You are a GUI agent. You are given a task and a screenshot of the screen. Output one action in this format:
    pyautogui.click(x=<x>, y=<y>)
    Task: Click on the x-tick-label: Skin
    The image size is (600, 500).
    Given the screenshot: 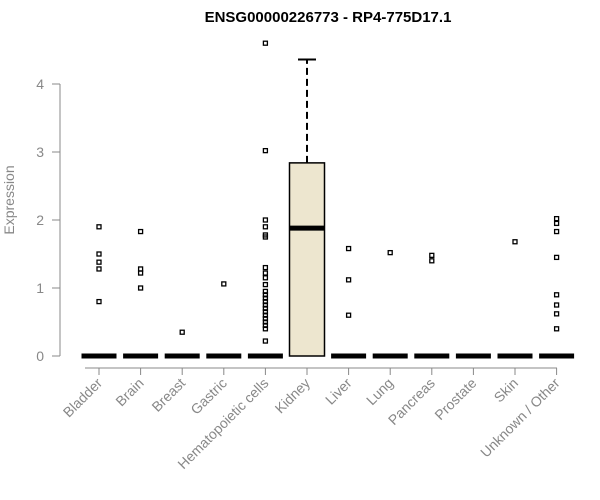 What is the action you would take?
    pyautogui.click(x=506, y=390)
    